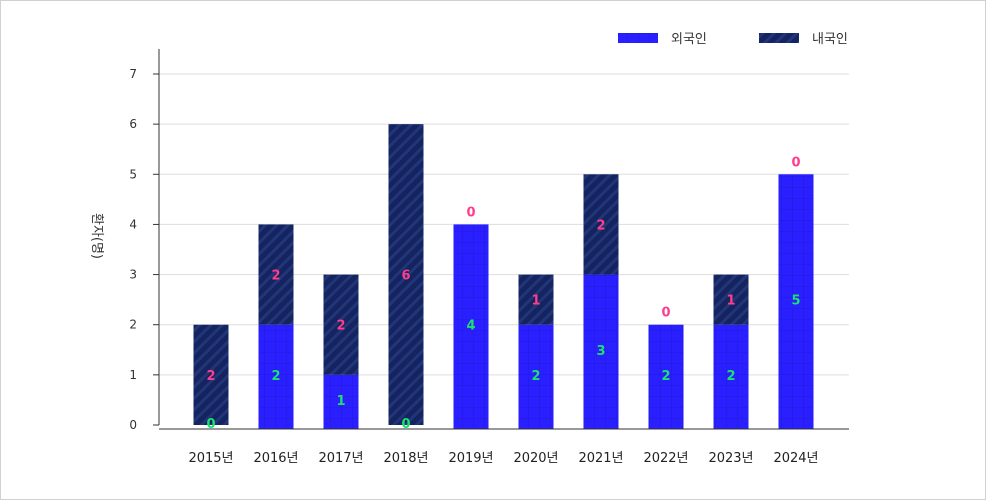 The image size is (986, 503). Describe the element at coordinates (795, 458) in the screenshot. I see `x-tick-label: 2024년` at that location.